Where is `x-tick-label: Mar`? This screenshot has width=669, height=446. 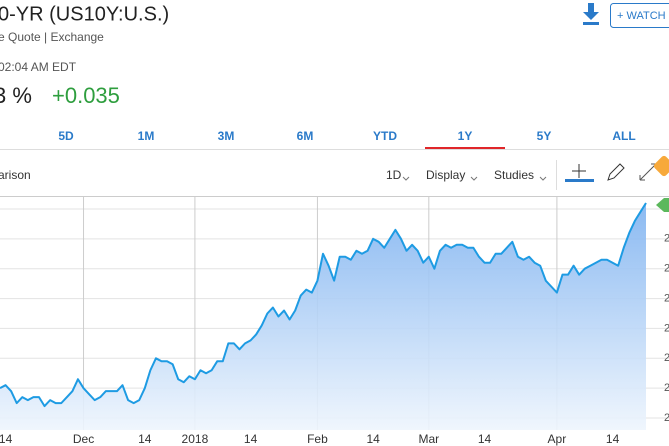
x-tick-label: Mar is located at coordinates (428, 439).